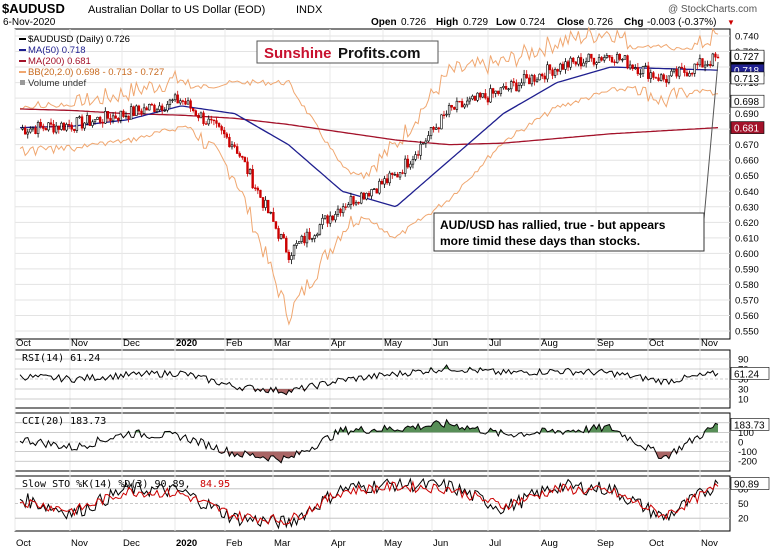 Image resolution: width=780 pixels, height=552 pixels. What do you see at coordinates (600, 22) in the screenshot?
I see `close-value: 0.726` at bounding box center [600, 22].